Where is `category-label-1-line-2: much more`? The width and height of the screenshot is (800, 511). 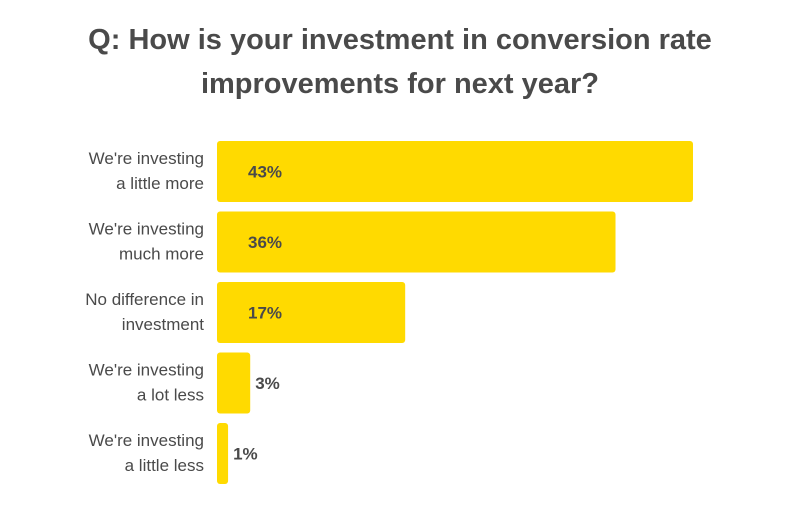
category-label-1-line-2: much more is located at coordinates (161, 254).